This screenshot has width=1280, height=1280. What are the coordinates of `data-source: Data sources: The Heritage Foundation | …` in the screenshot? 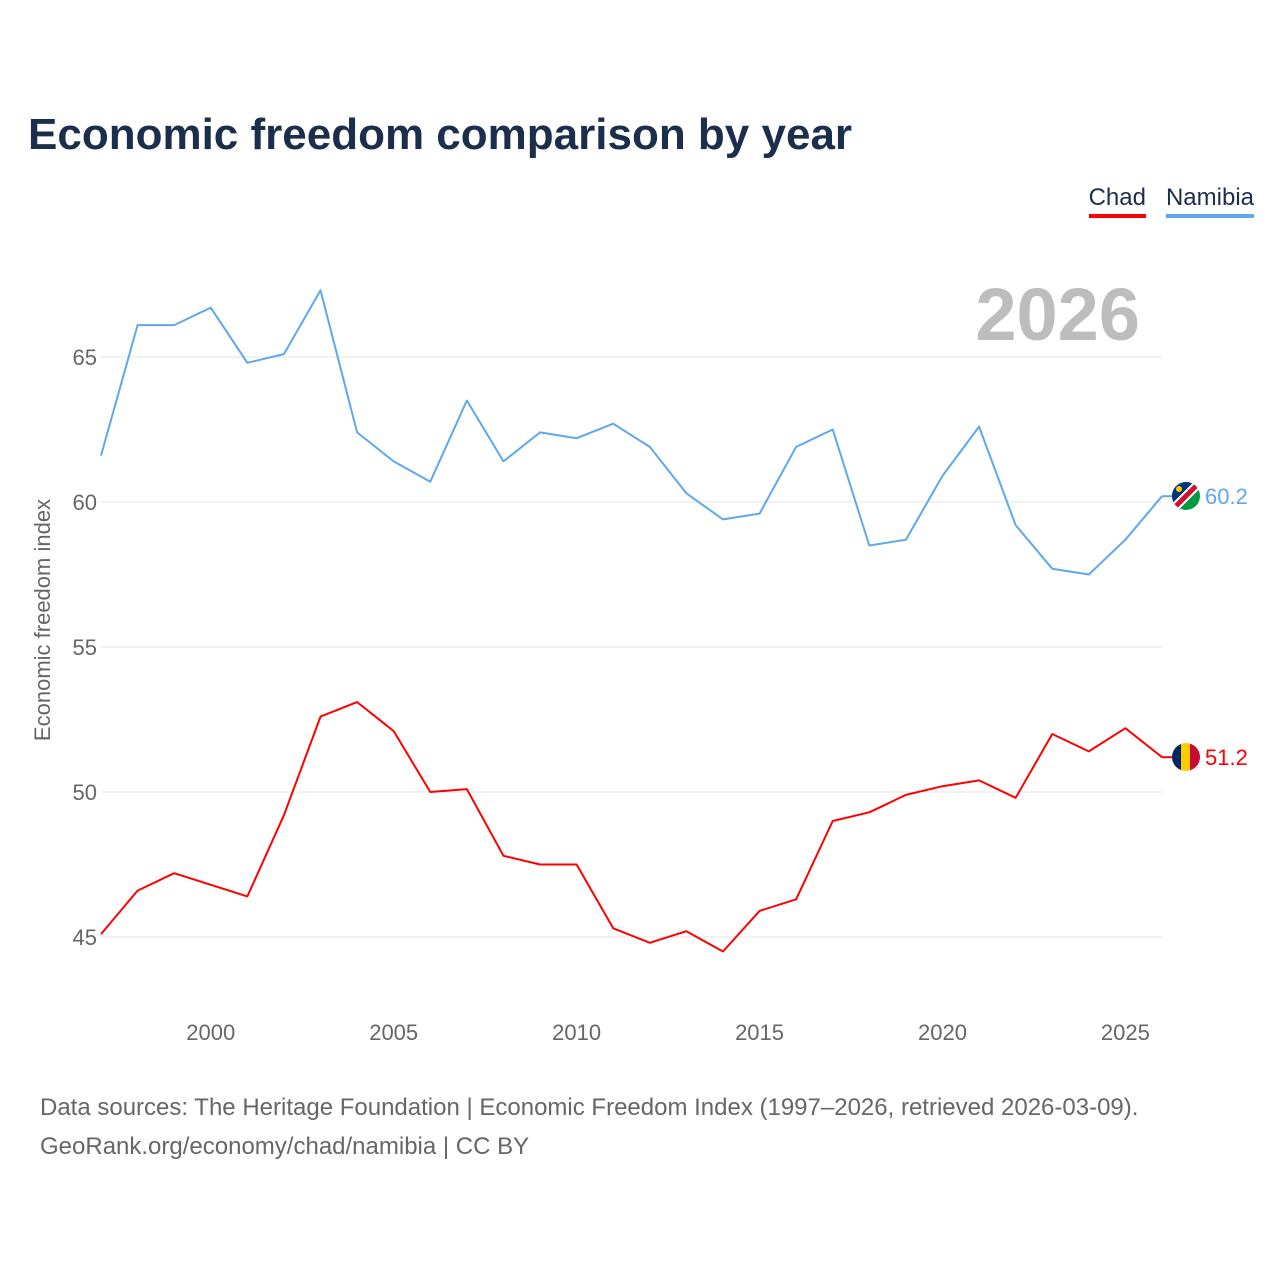 It's located at (589, 1107).